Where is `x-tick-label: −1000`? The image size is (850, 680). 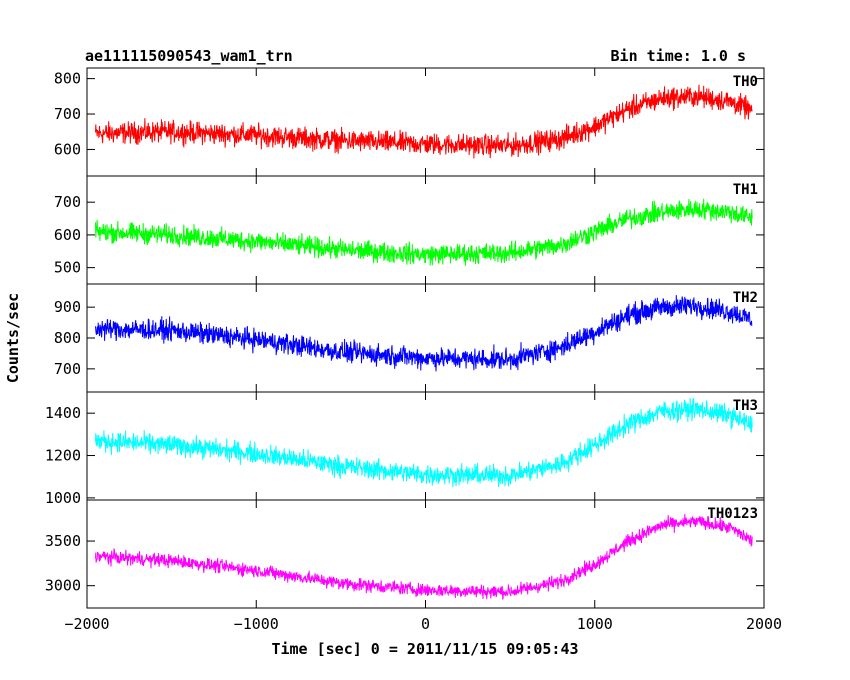 x-tick-label: −1000 is located at coordinates (256, 624).